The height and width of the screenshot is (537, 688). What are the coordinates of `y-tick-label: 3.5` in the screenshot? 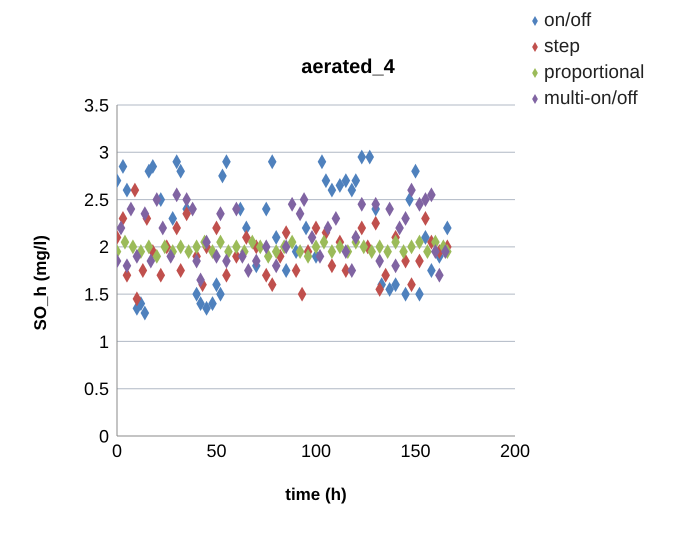 It's located at (96, 105).